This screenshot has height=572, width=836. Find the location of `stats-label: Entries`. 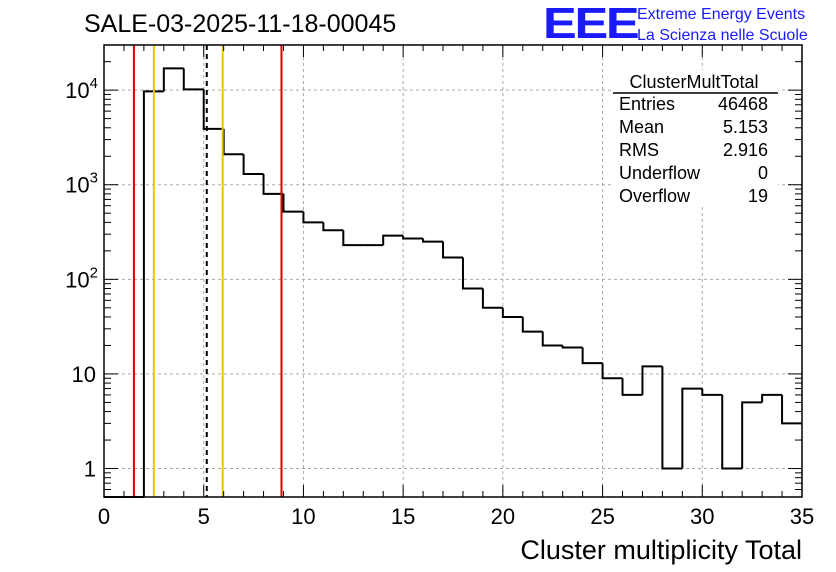

stats-label: Entries is located at coordinates (647, 104).